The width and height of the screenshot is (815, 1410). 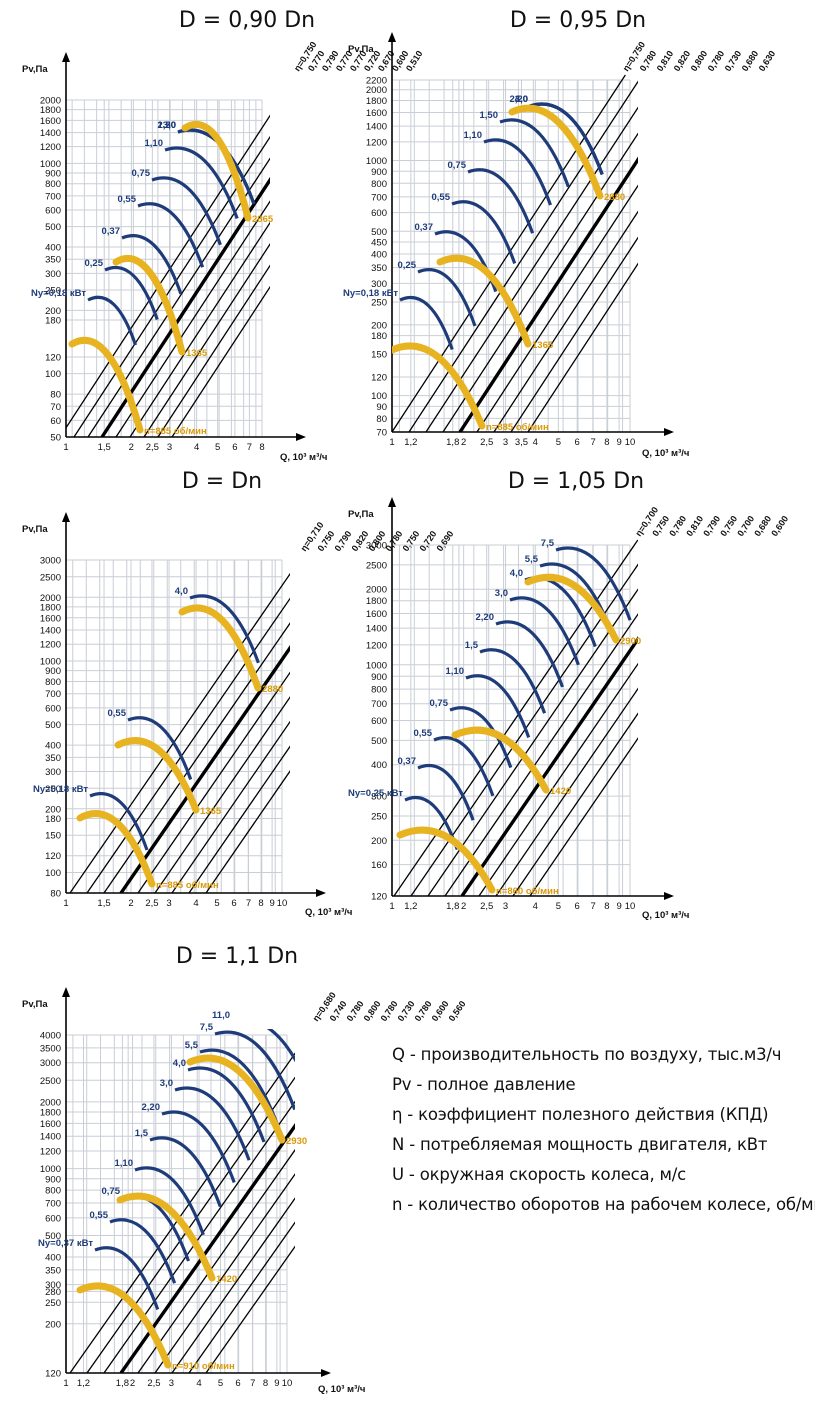 What do you see at coordinates (50, 1036) in the screenshot?
I see `y-tick-label: 4000` at bounding box center [50, 1036].